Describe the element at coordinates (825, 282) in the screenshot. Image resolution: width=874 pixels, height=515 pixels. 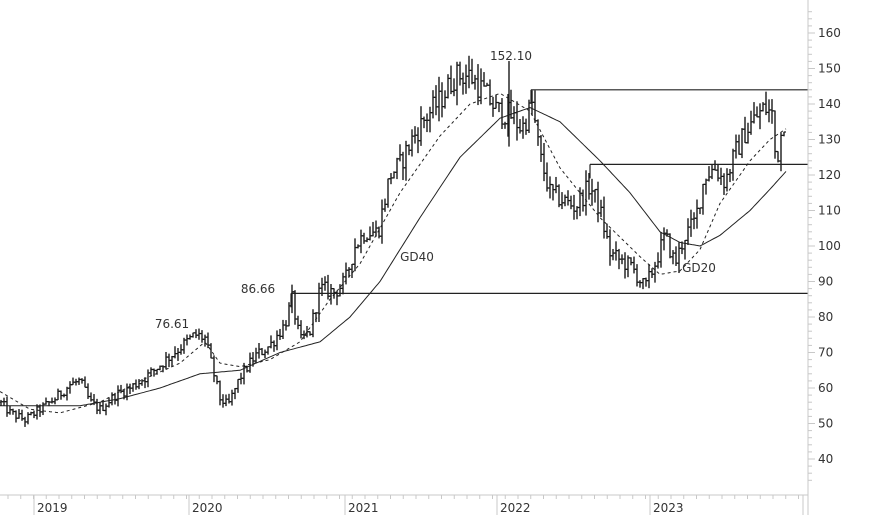
I see `y-tick-label: 90` at that location.